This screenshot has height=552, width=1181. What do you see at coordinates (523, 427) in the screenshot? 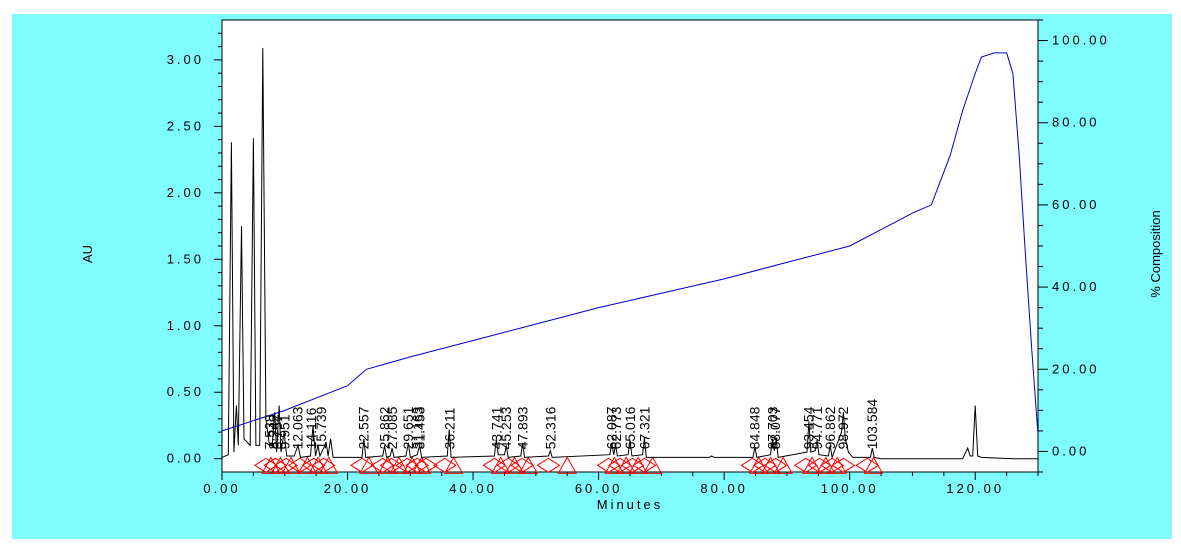
I see `peak-label: 47.893` at bounding box center [523, 427].